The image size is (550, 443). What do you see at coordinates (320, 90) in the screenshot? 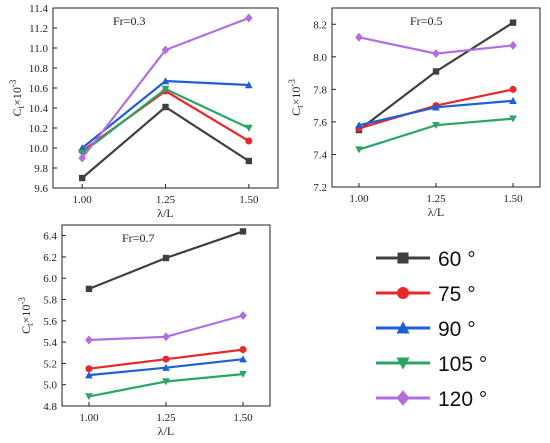
I see `y-tick-label: 7.8` at bounding box center [320, 90].